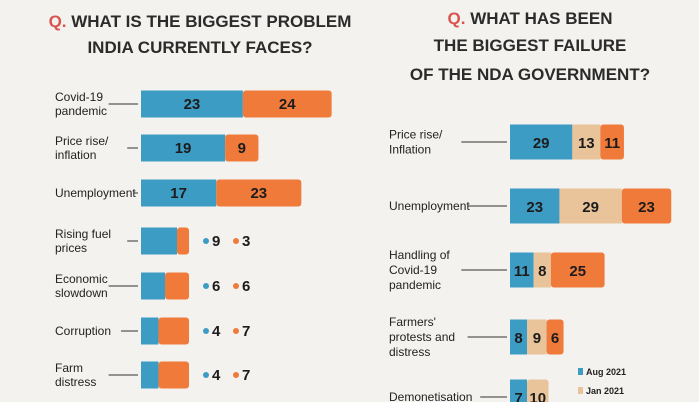 The image size is (699, 402). I want to click on right-chart-title-marker: Q., so click(459, 18).